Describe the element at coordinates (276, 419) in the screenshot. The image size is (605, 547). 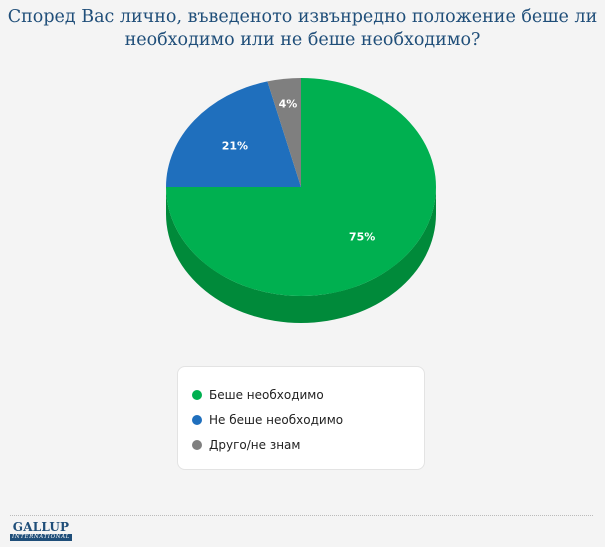
I see `legend-label: Не беше необходимо` at that location.